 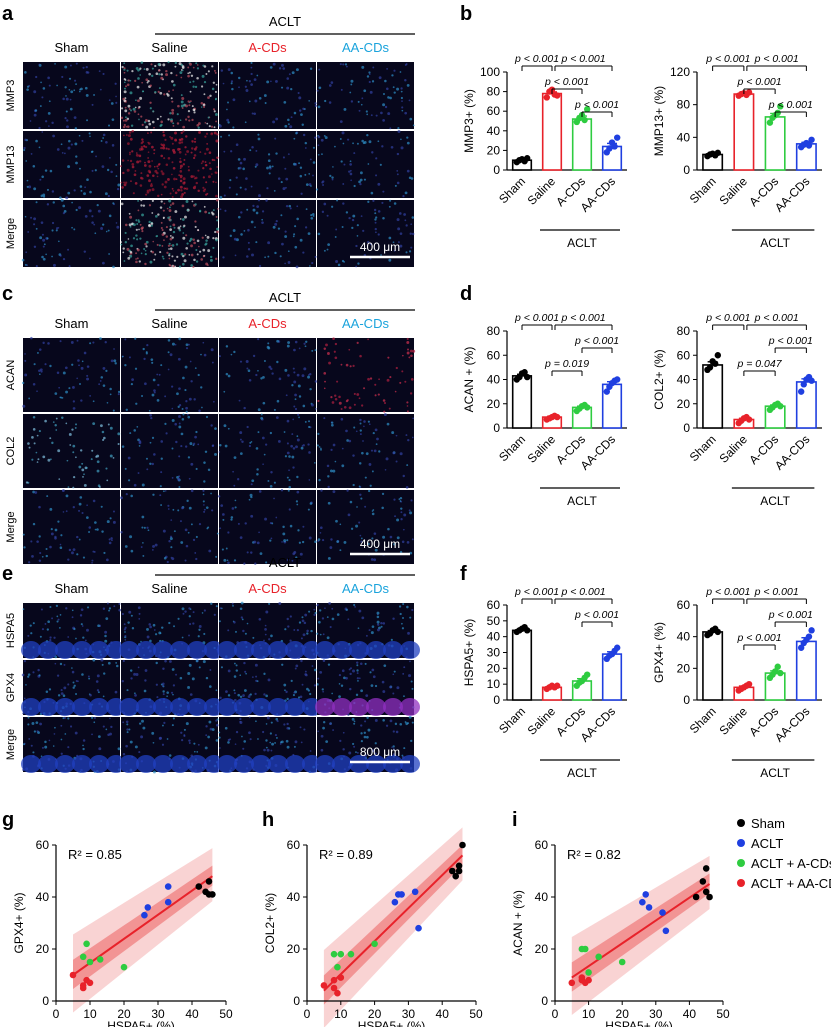 I want to click on x-tick-label: Sham, so click(x=703, y=448).